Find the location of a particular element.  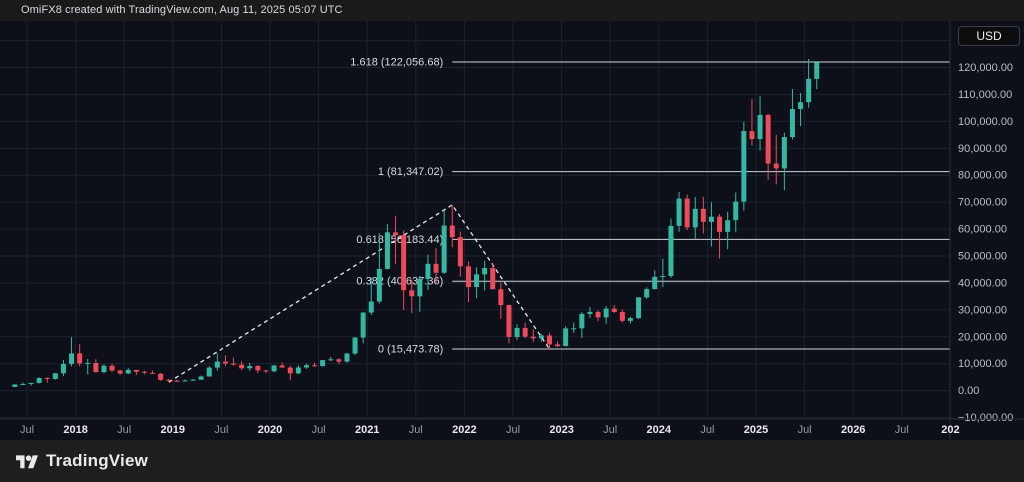

time-axis-label: 2022 is located at coordinates (464, 430).